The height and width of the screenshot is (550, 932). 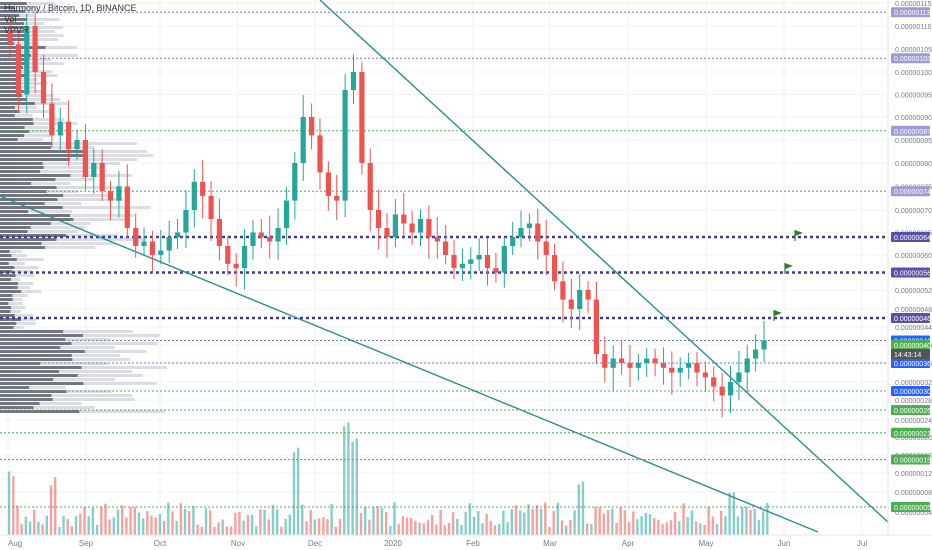 What do you see at coordinates (913, 118) in the screenshot?
I see `y-tick-label: 0.00000090` at bounding box center [913, 118].